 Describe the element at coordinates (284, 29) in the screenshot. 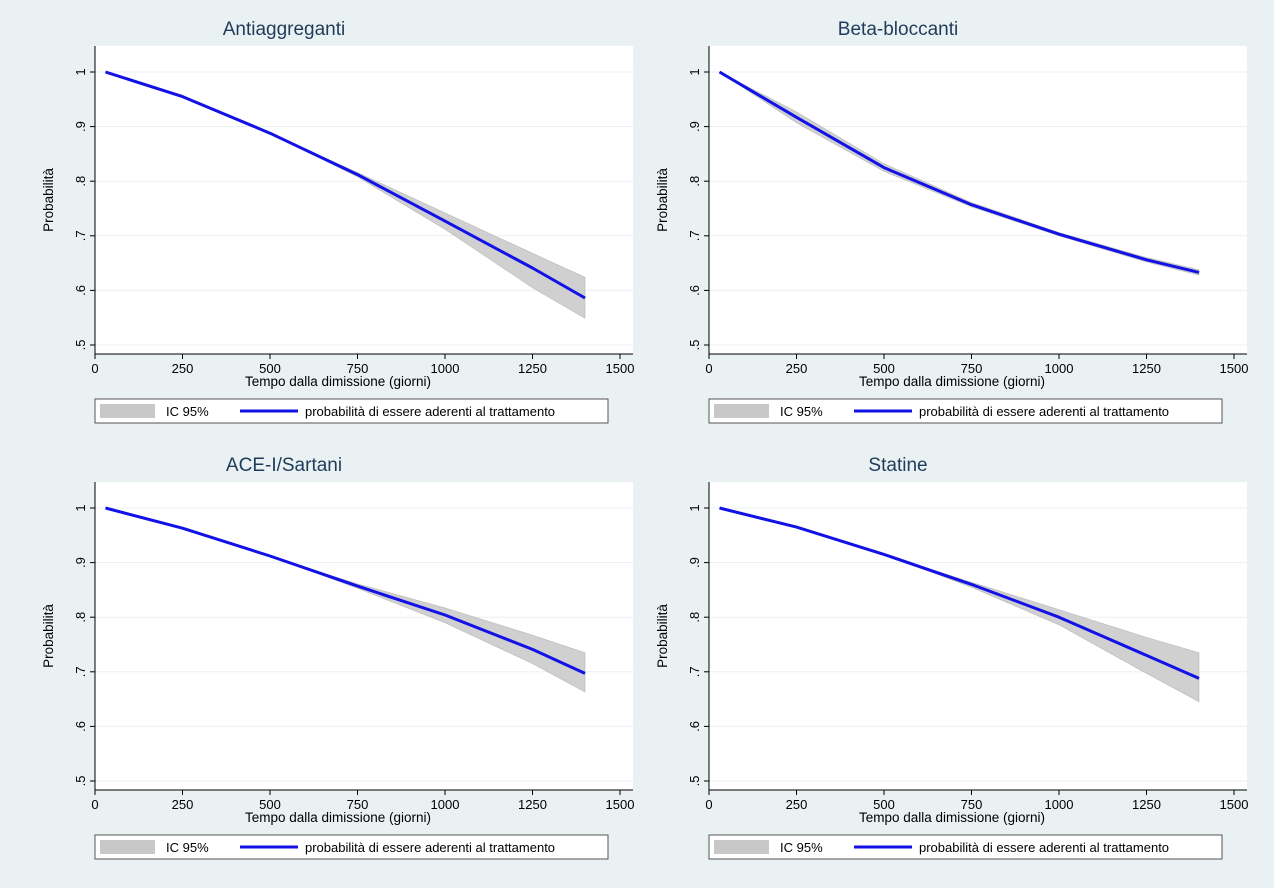

I see `chart-title: Antiaggreganti` at that location.